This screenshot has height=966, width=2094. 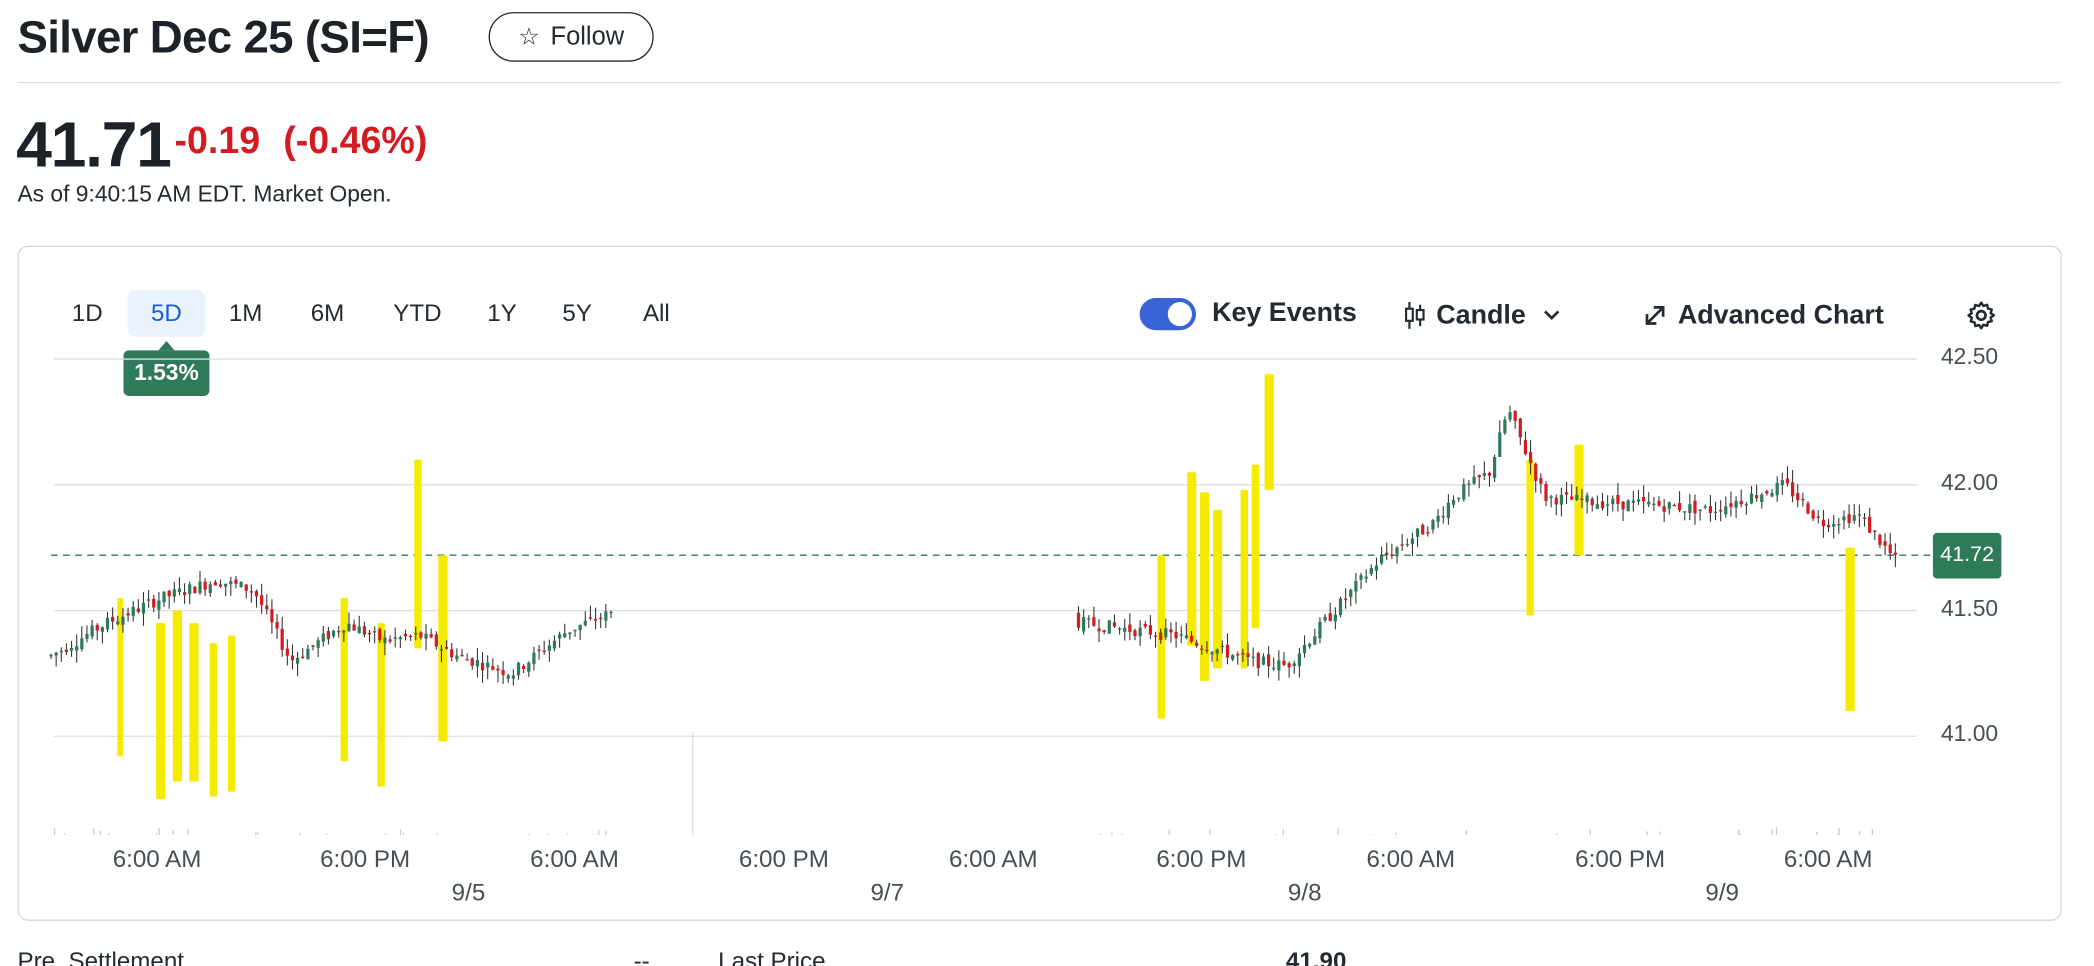 What do you see at coordinates (87, 313) in the screenshot?
I see `range-1d: 1D` at bounding box center [87, 313].